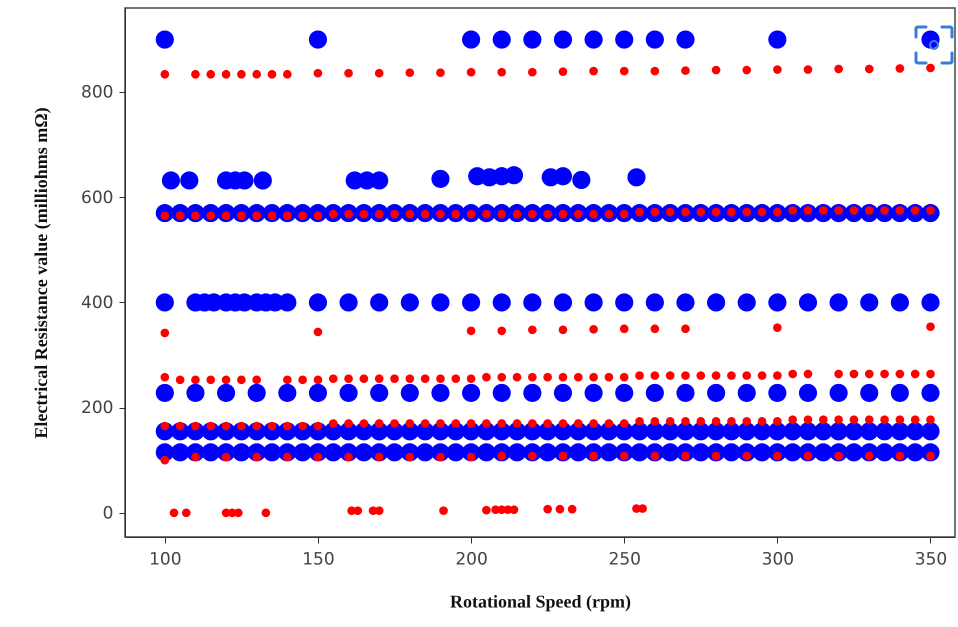 The image size is (958, 627). What do you see at coordinates (165, 560) in the screenshot?
I see `x-tick-label: 100` at bounding box center [165, 560].